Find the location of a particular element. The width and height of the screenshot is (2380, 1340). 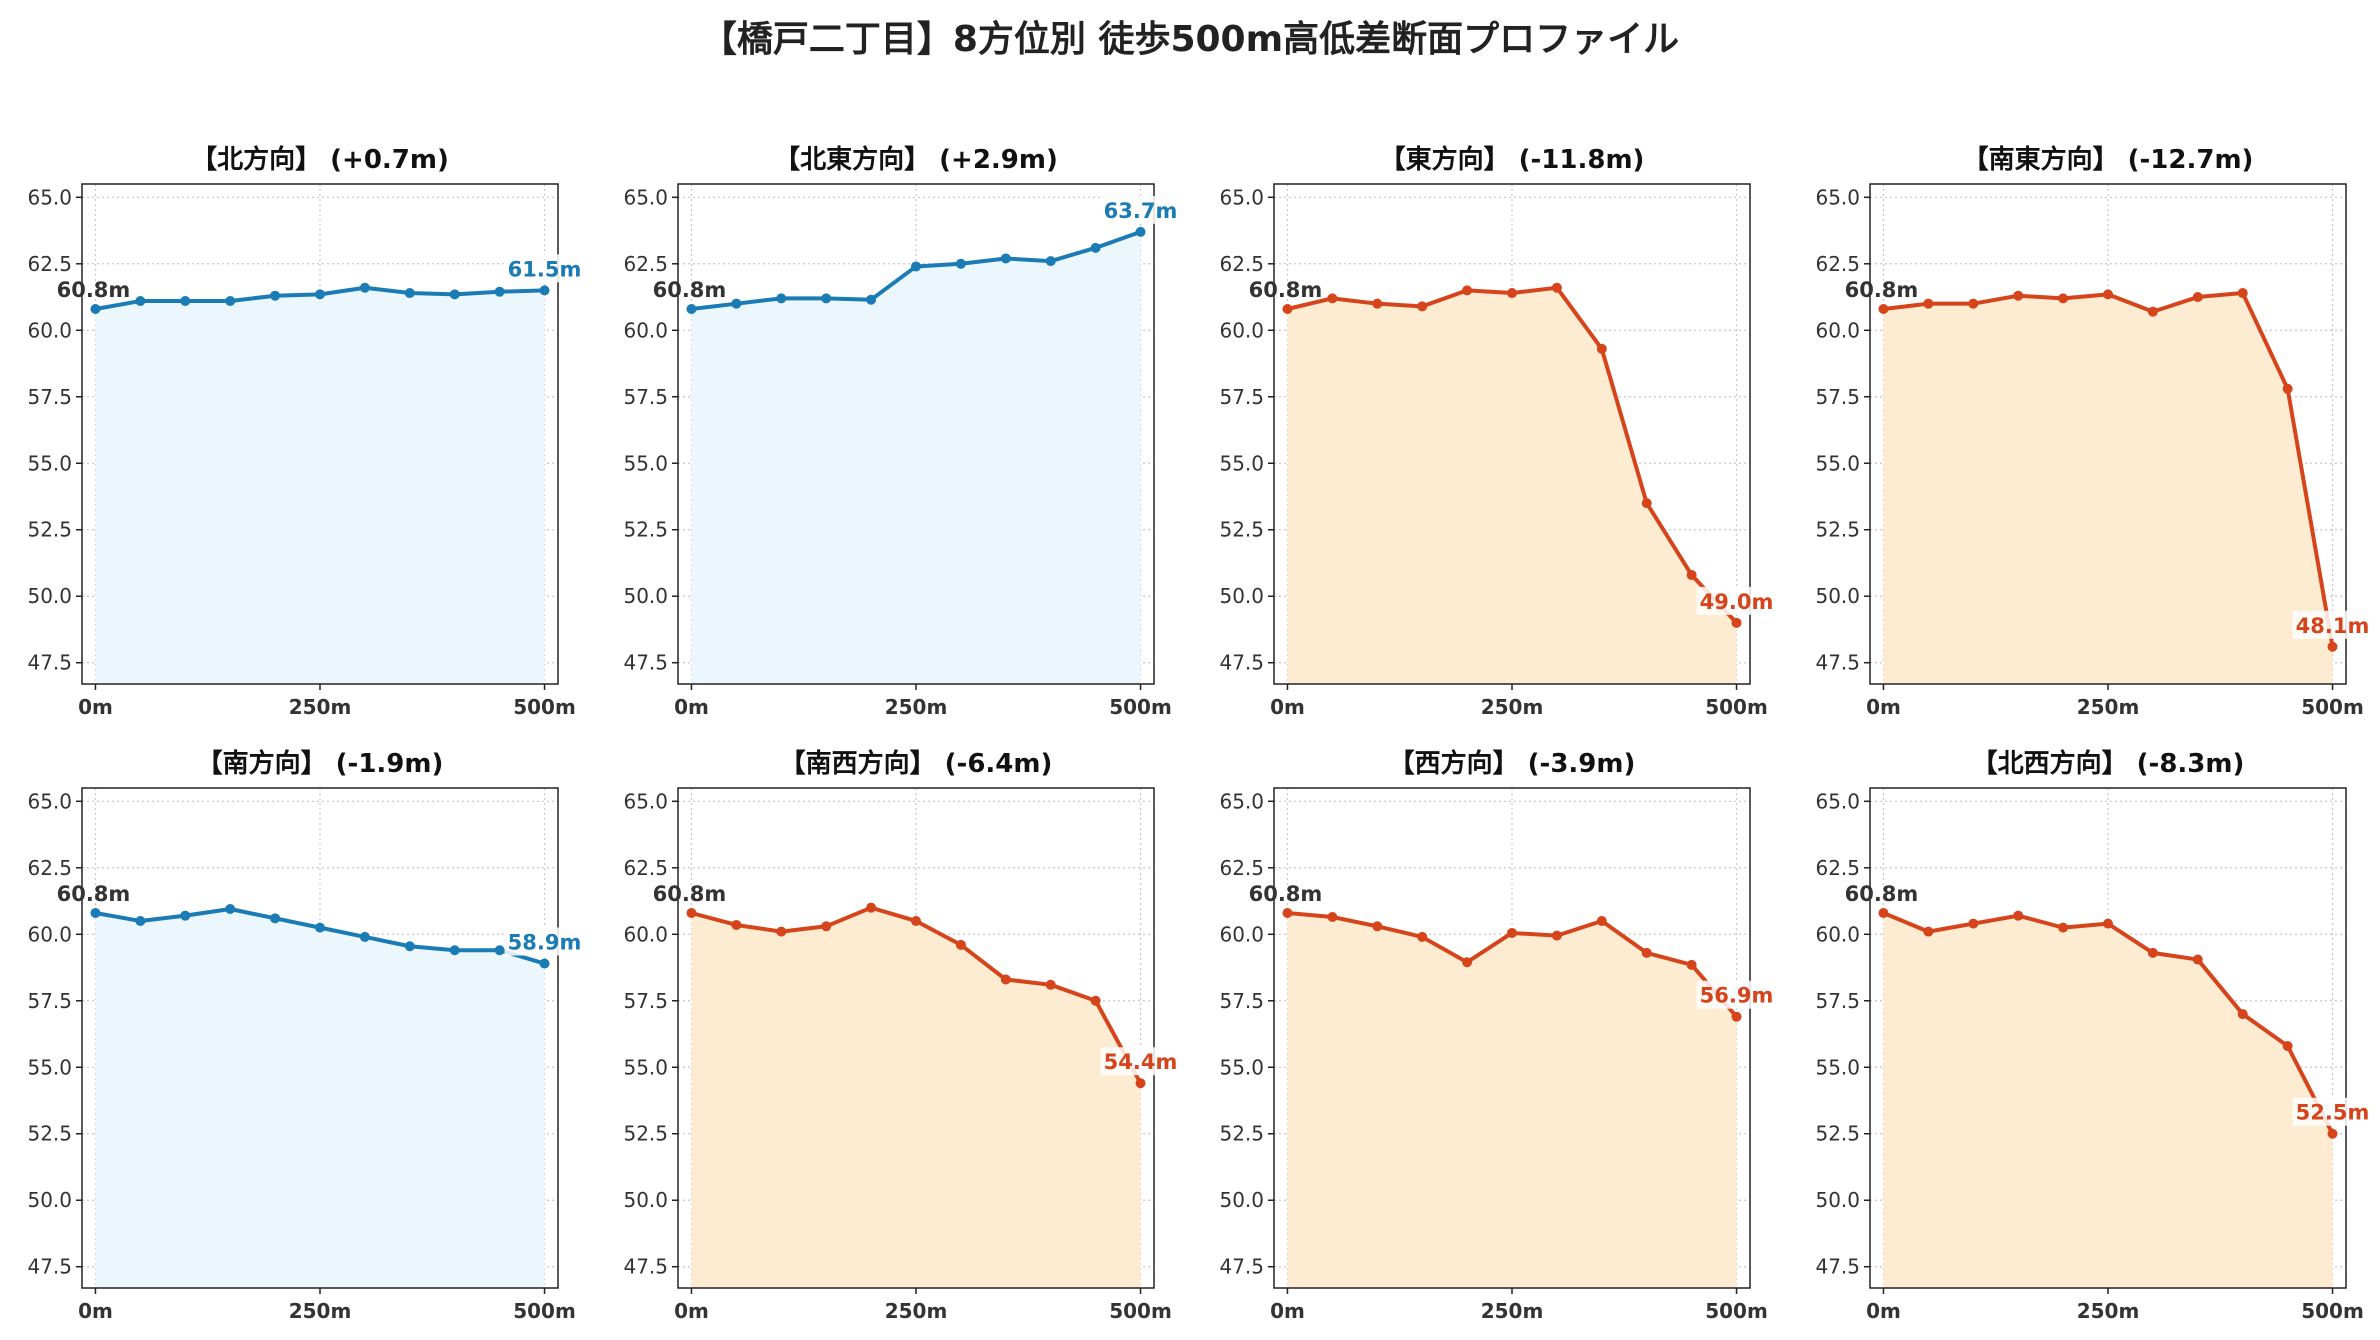

subplot-title: 【北方向】 (+0.7m) is located at coordinates (320, 159).